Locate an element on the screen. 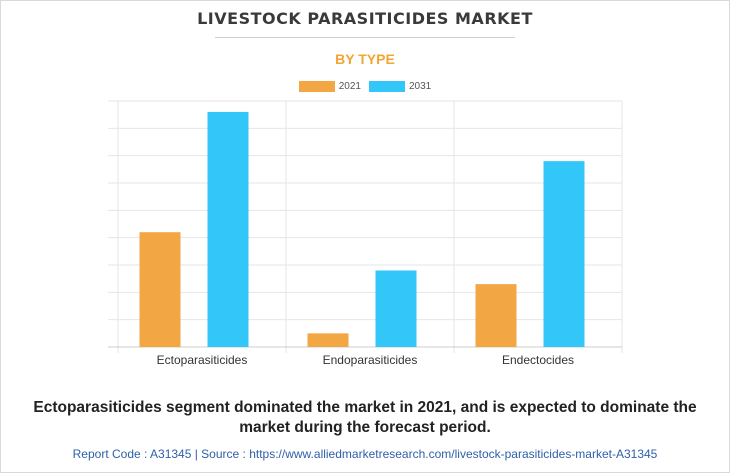 The image size is (730, 473). x-tick-label: Endoparasiticides is located at coordinates (370, 360).